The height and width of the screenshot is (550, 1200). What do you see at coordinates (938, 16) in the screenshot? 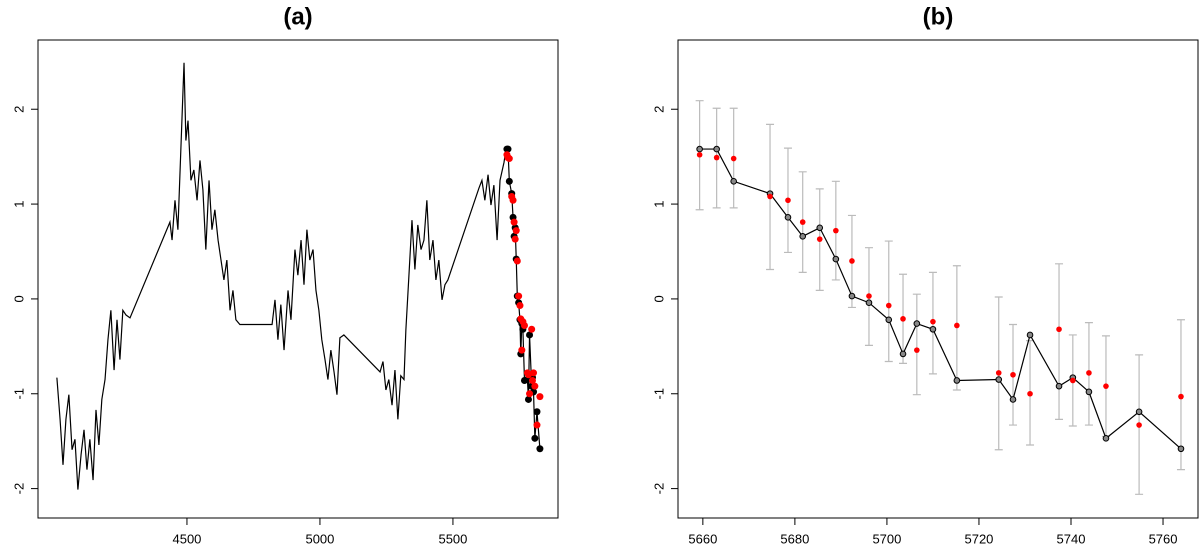
I see `panel-title: (b)` at bounding box center [938, 16].